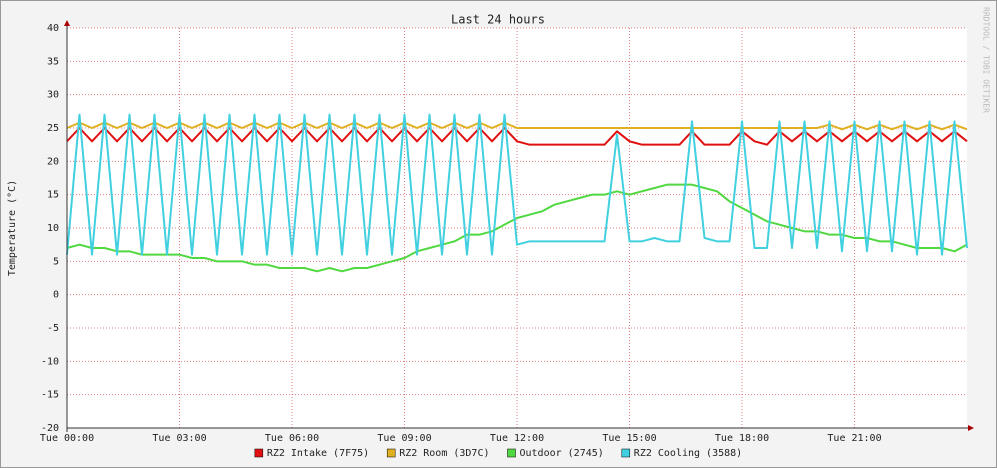 This screenshot has height=468, width=997. I want to click on x-tick-label: Tue 21:00, so click(854, 438).